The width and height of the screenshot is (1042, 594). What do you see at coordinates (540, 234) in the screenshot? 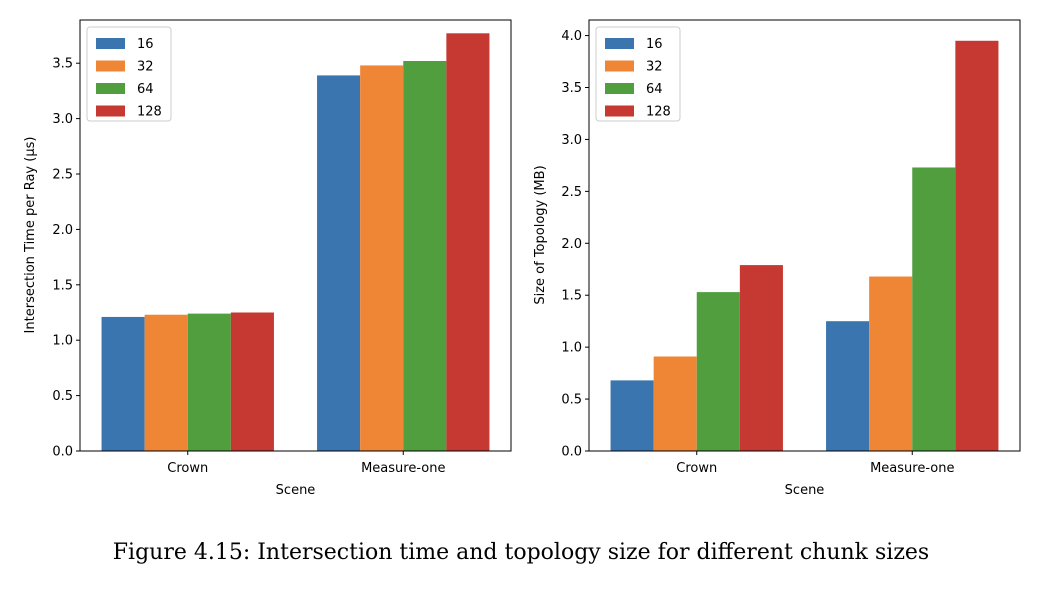
I see `y-axis-label: Size of Topology (MB)` at bounding box center [540, 234].